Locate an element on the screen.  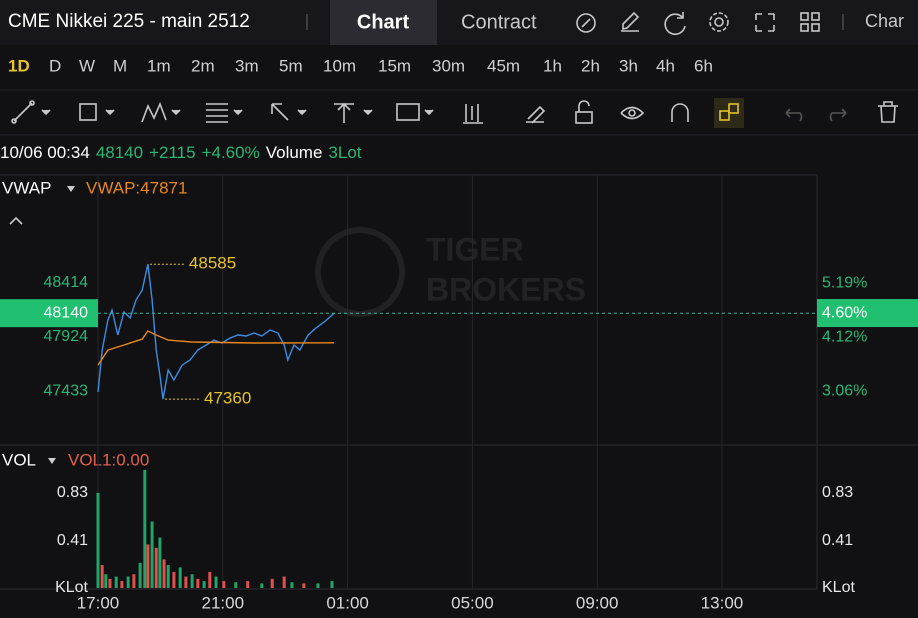
timeframe: 4h is located at coordinates (665, 65).